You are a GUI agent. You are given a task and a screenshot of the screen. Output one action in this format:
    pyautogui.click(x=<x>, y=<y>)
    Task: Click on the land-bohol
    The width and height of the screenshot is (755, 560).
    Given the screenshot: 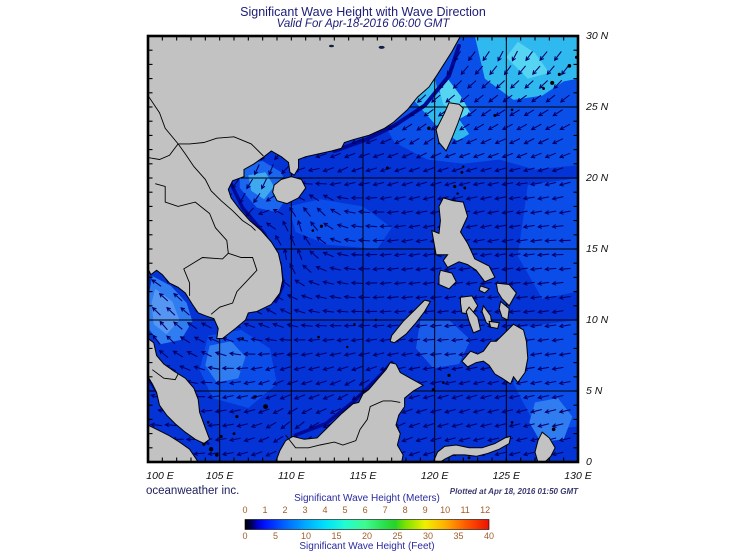 What is the action you would take?
    pyautogui.click(x=494, y=325)
    